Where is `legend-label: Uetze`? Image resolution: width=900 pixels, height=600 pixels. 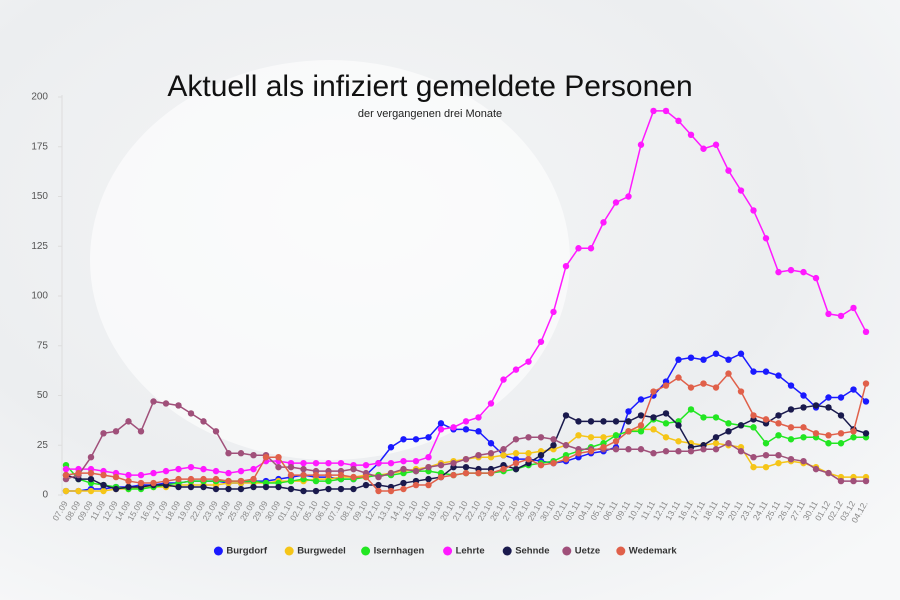 legend-label: Uetze is located at coordinates (587, 551).